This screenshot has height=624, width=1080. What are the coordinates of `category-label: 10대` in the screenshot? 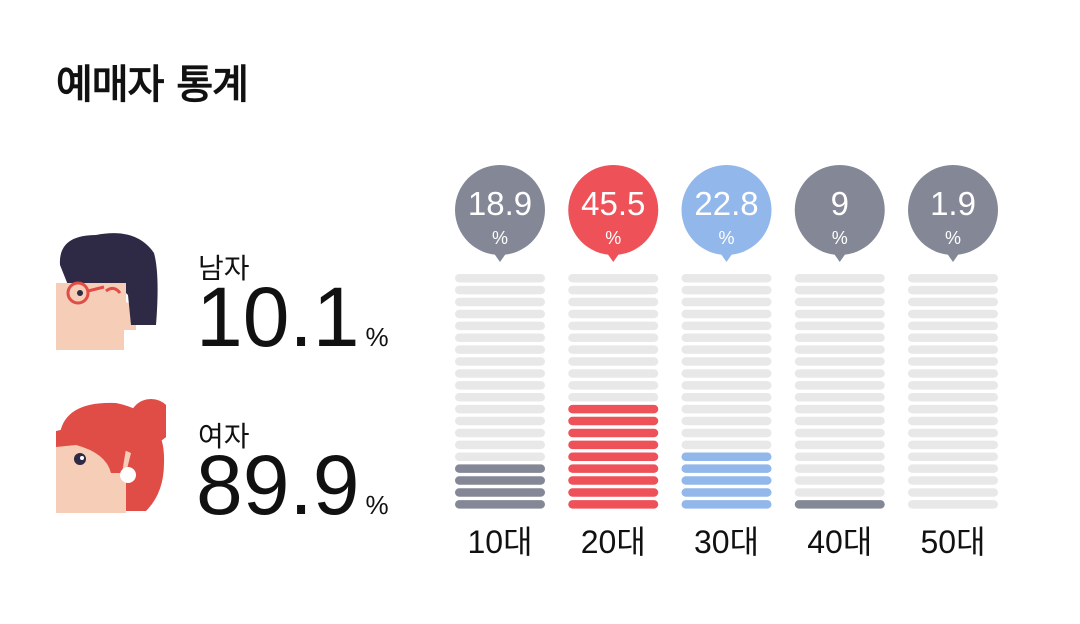 It's located at (499, 542).